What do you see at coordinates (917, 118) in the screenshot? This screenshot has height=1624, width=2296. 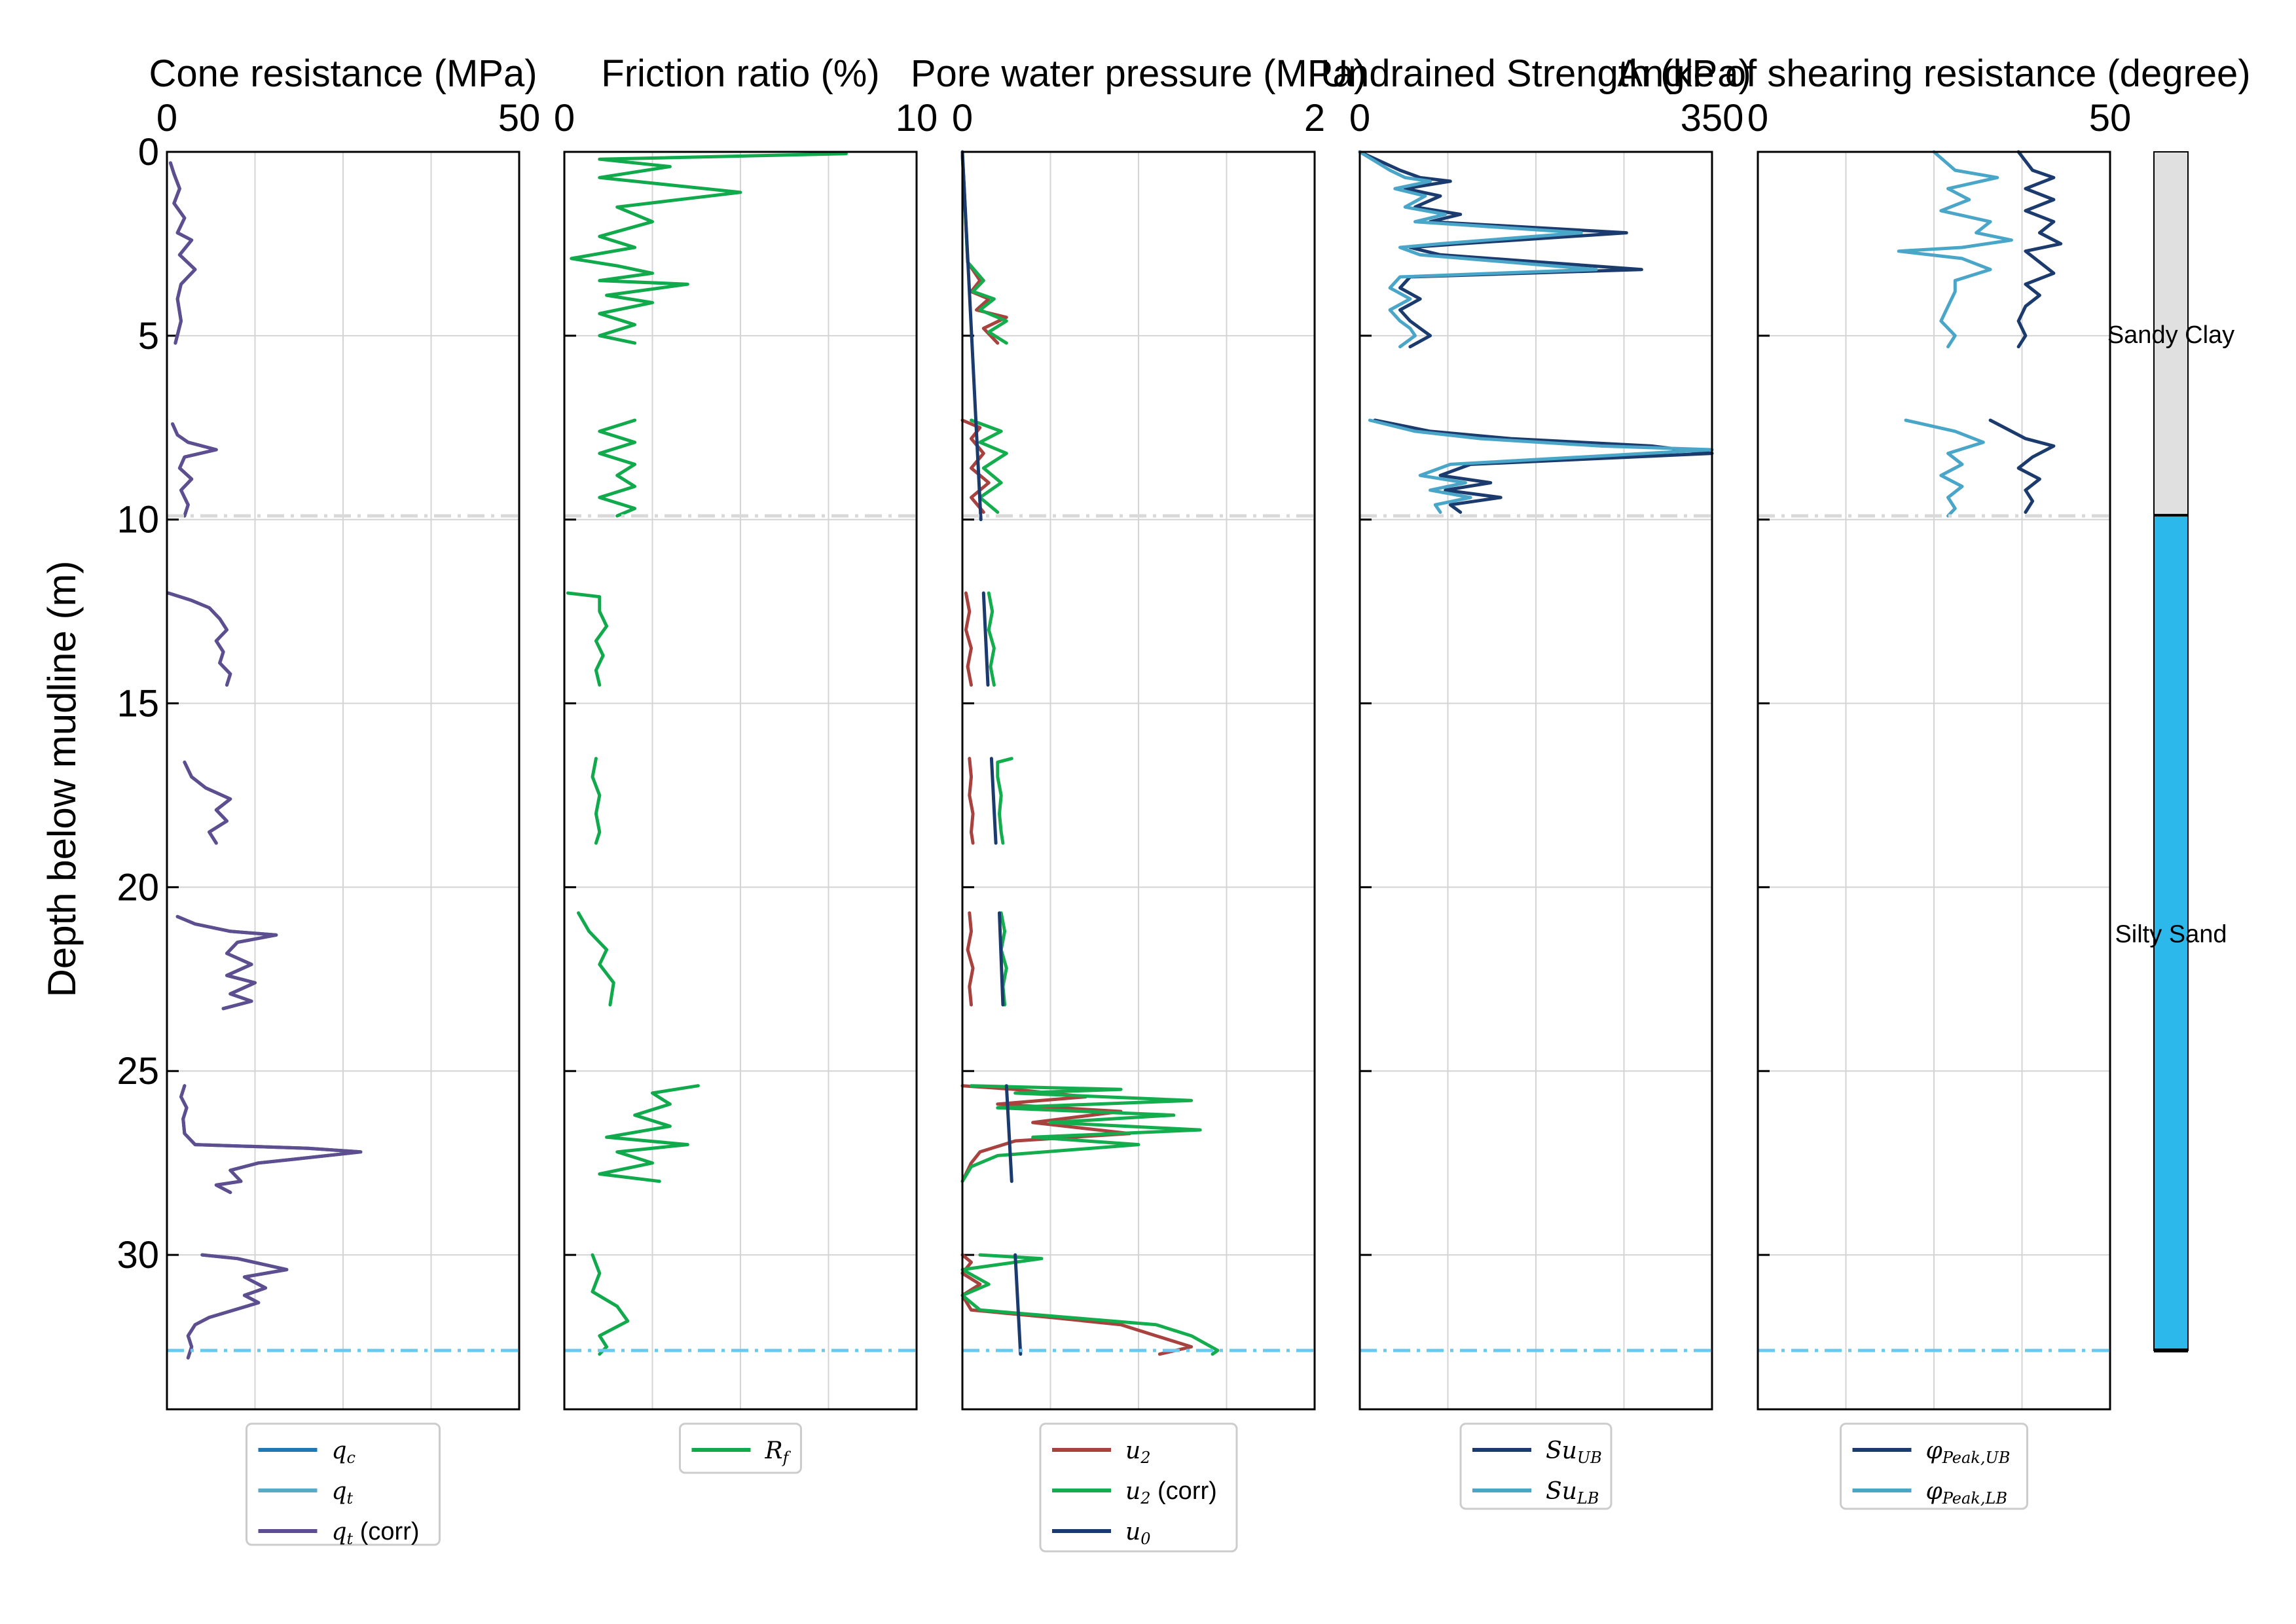 I see `x-tick-label: 10` at bounding box center [917, 118].